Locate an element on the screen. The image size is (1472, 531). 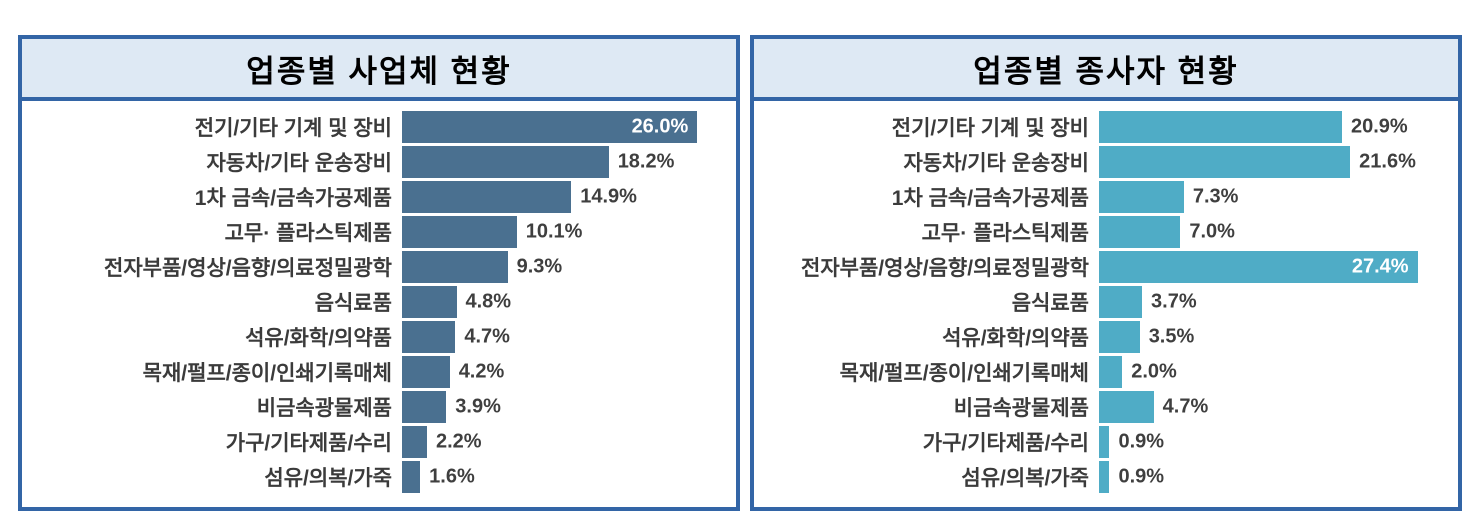
bar: 26.0% is located at coordinates (550, 126).